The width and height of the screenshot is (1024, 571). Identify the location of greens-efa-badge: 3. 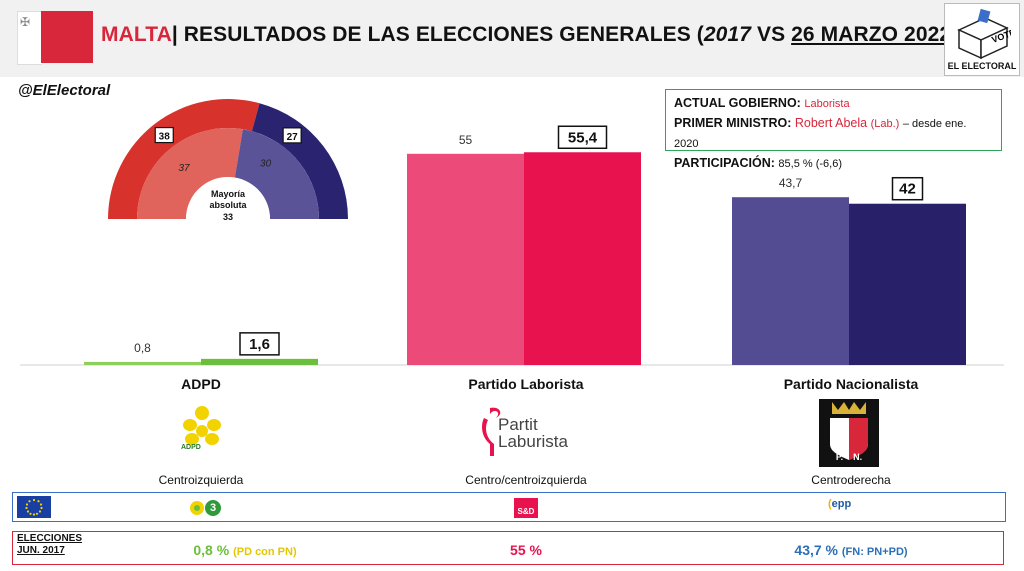
(206, 508).